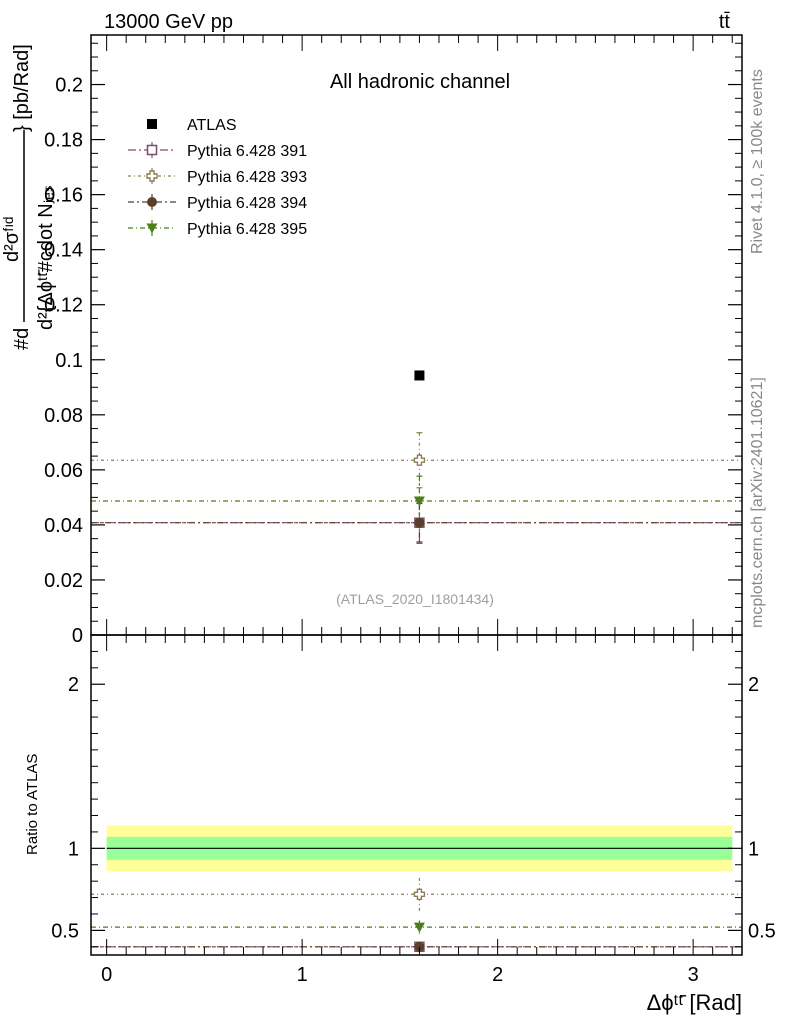 This screenshot has height=1024, width=786. Describe the element at coordinates (63, 471) in the screenshot. I see `y-tick-label: 0.06` at that location.